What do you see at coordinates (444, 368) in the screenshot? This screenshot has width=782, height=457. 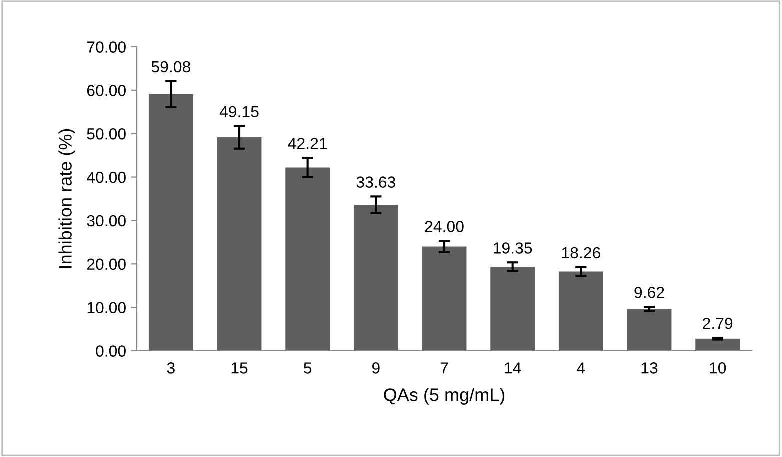 I see `x-tick-label: 7` at bounding box center [444, 368].